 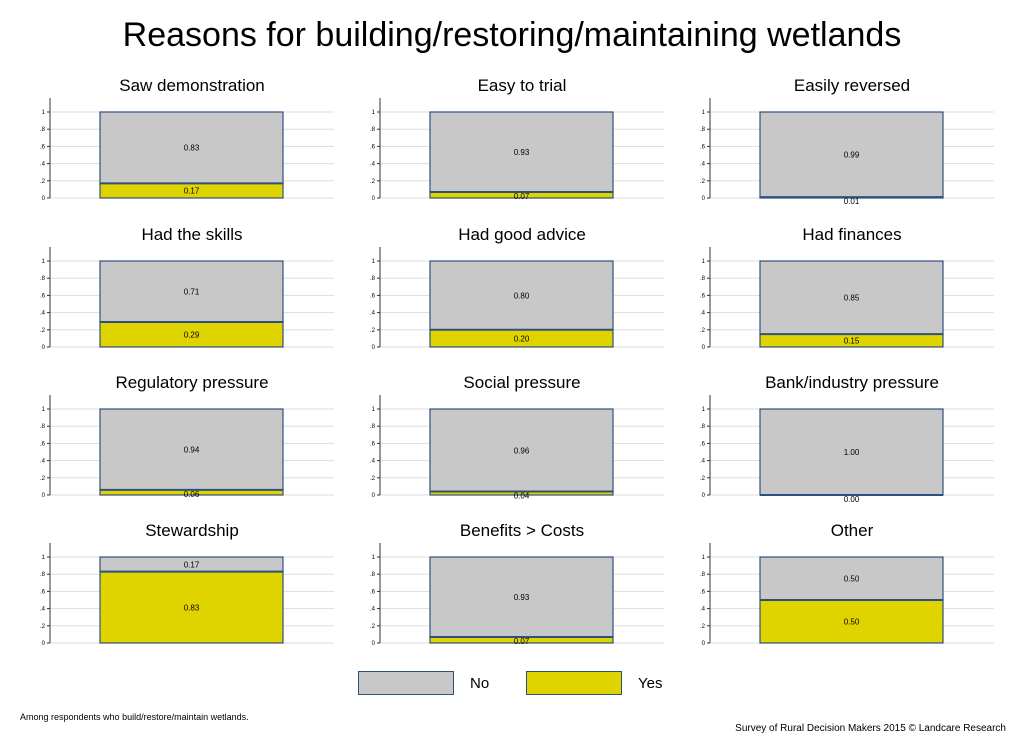 I want to click on panel-saw-demonstration: 0 .2 .4 .6 .8 1 0.83 0.17, so click(x=187, y=150).